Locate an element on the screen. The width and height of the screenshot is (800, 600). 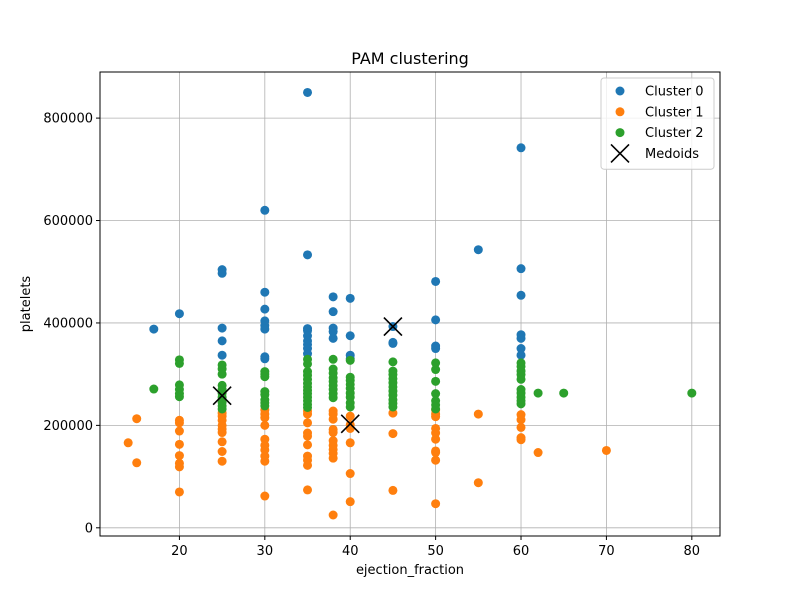
y-tick-label: 600000 is located at coordinates (68, 221).